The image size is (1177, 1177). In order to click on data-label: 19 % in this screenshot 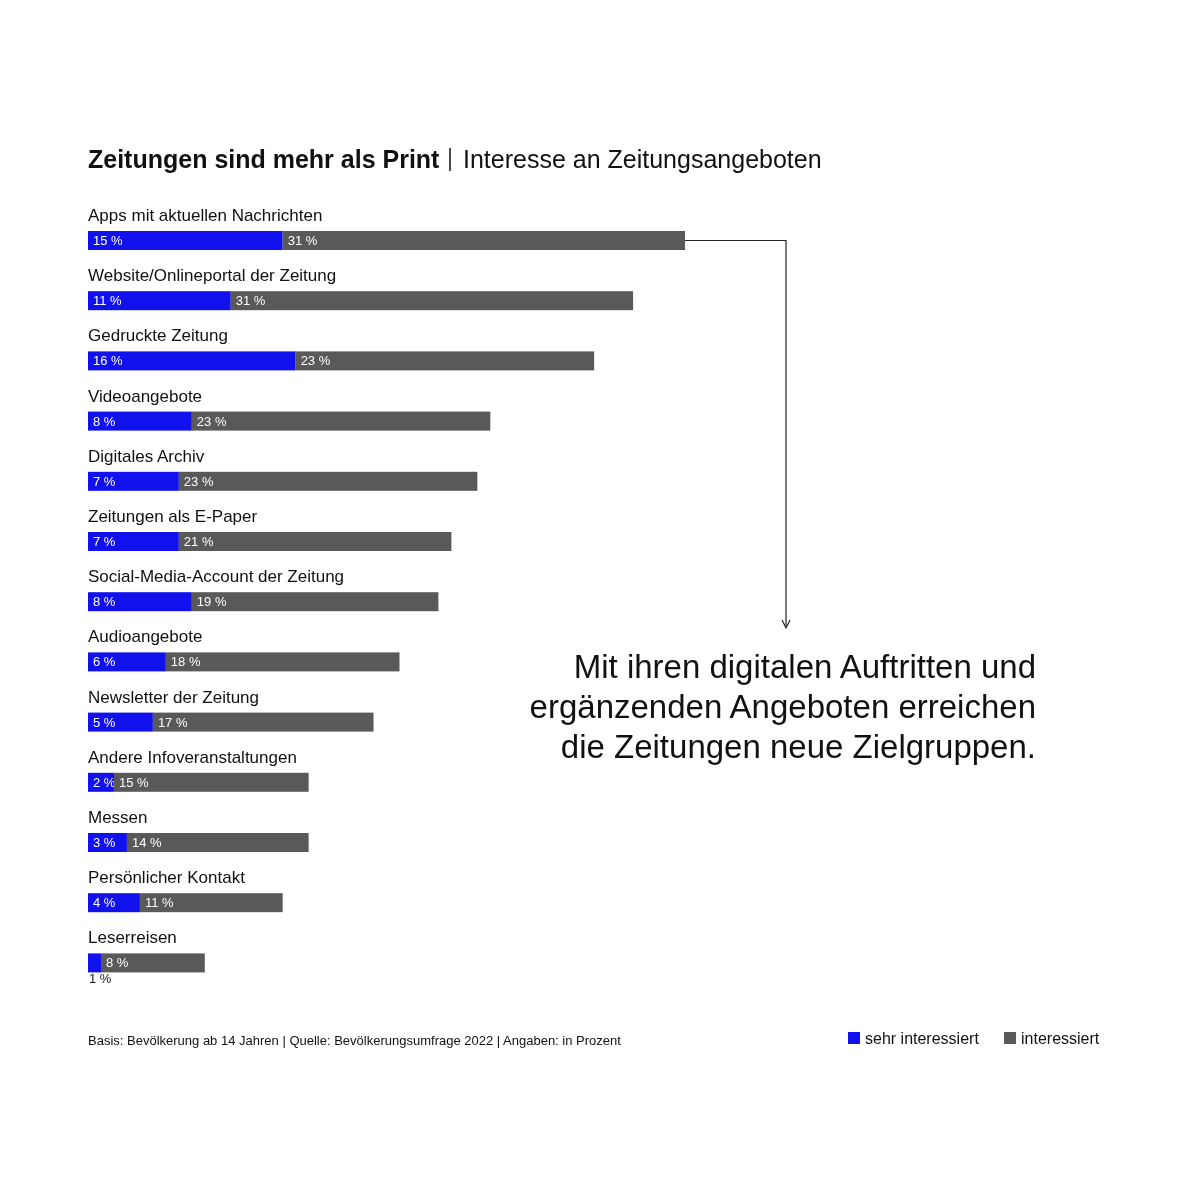, I will do `click(211, 602)`.